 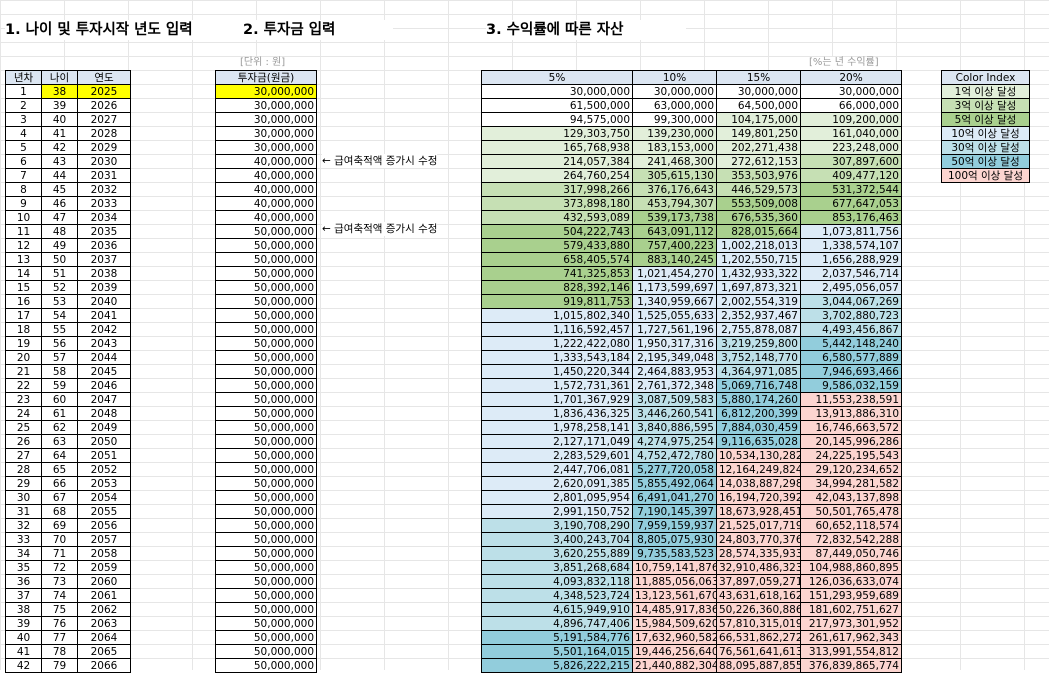 I want to click on cell-asset-20: 104,988,860,895, so click(x=851, y=567).